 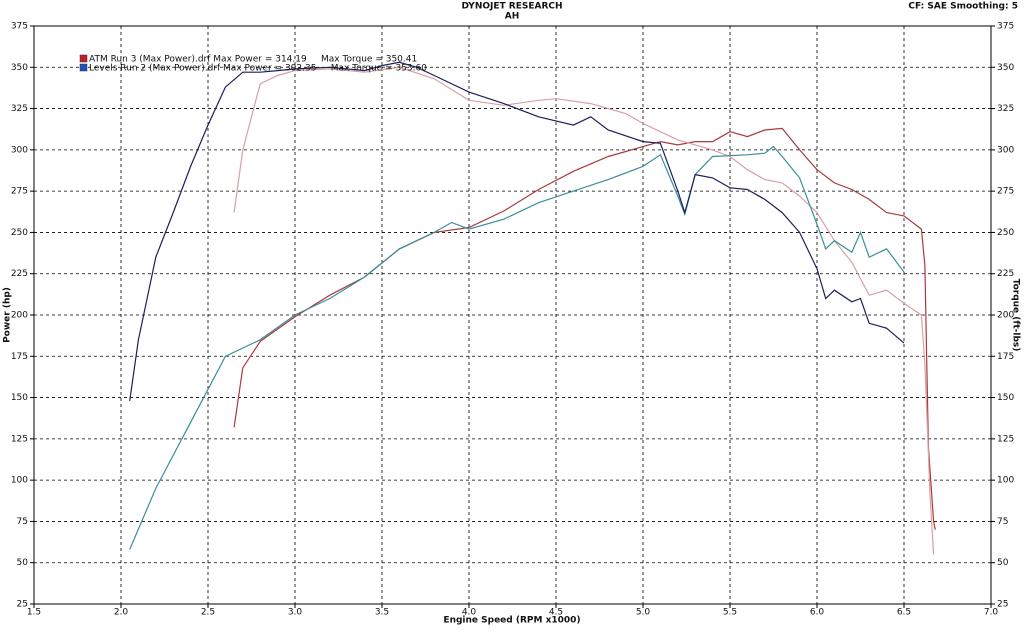 I want to click on x-tick-label: 4.0, so click(x=469, y=613).